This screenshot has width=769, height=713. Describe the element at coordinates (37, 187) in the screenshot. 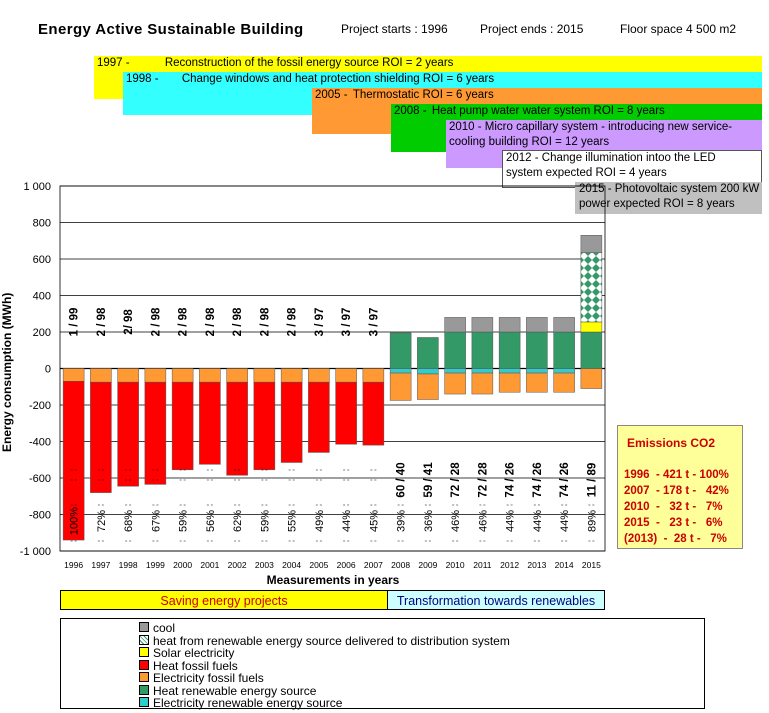

I see `y-tick-label: 1 000` at that location.